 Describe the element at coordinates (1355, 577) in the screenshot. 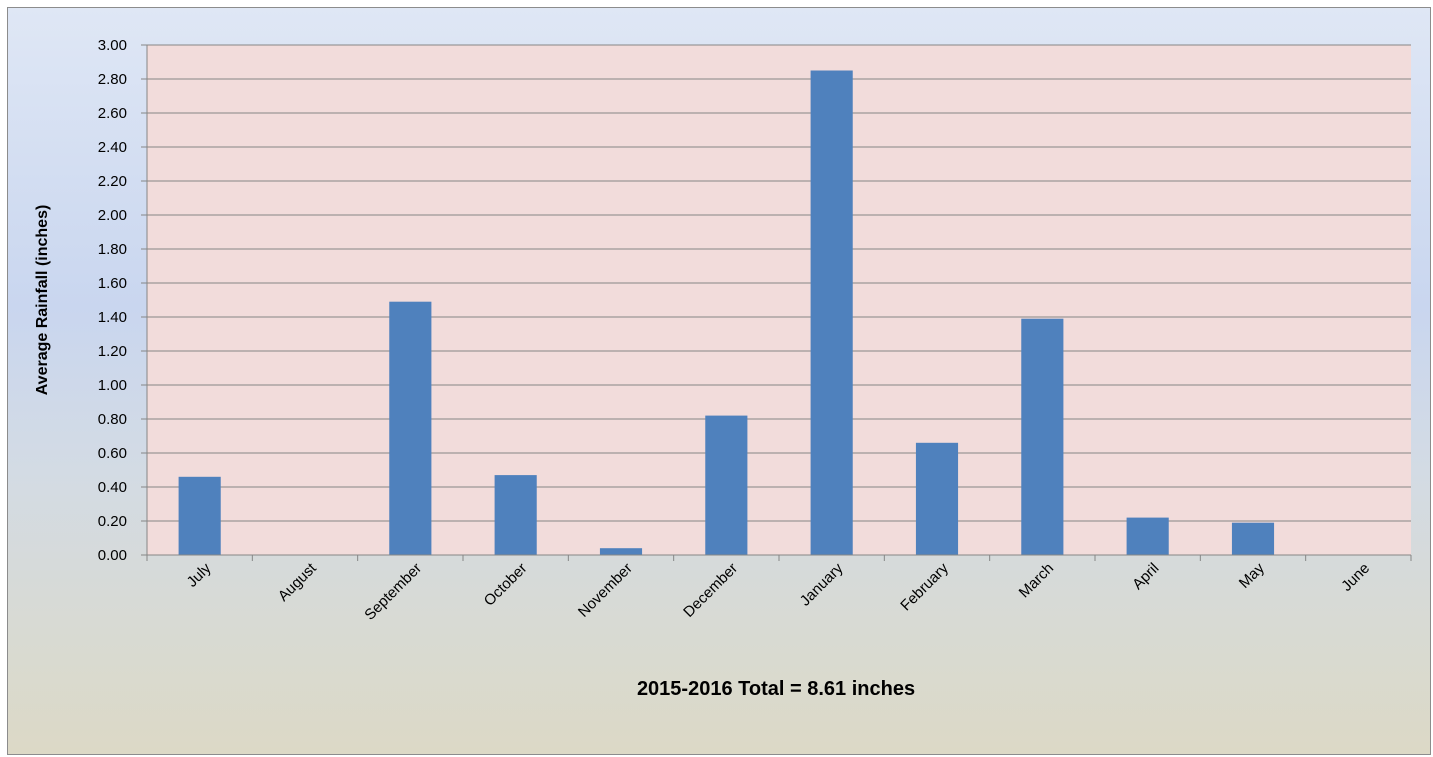

I see `x-tick-label: June` at that location.